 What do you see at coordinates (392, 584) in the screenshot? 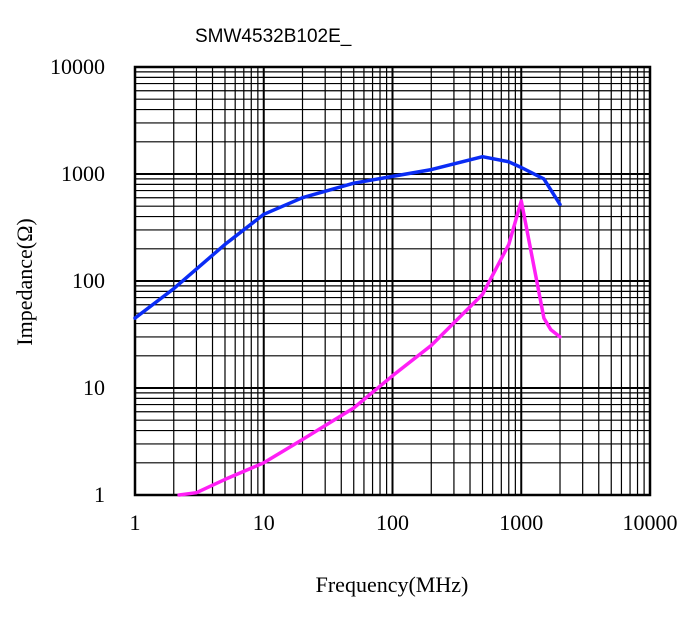
I see `x-axis-label: Frequency(MHz)` at bounding box center [392, 584].